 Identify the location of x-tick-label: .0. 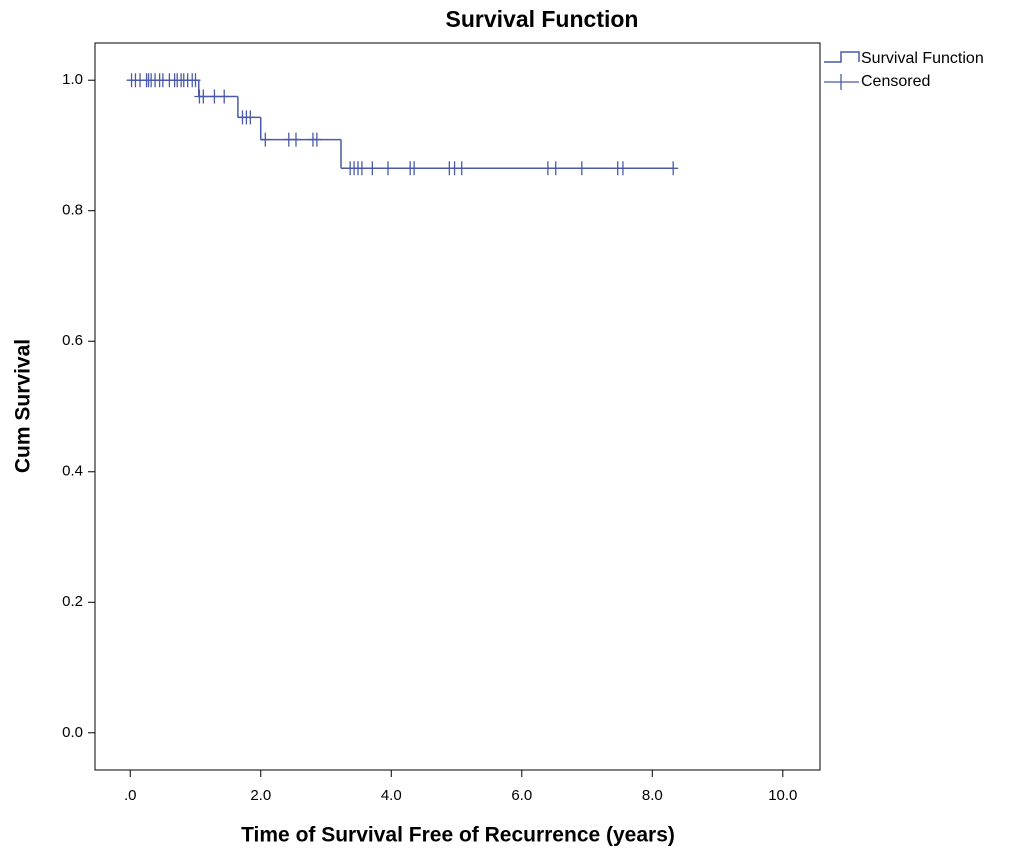
(130, 795).